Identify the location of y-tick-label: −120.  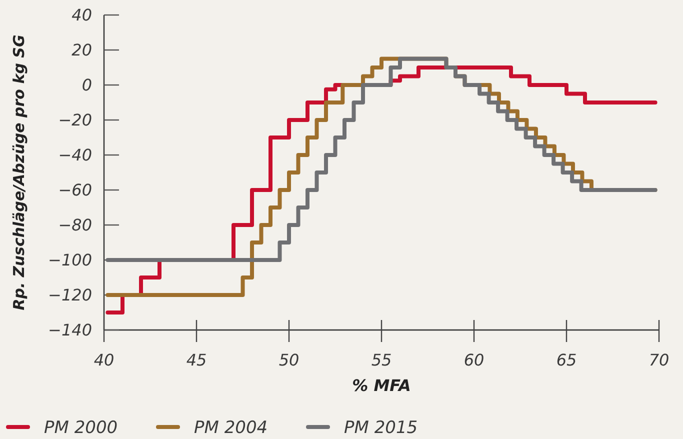
(70, 295).